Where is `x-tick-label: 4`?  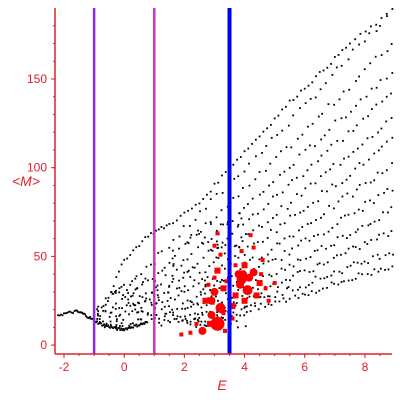
x-tick-label: 4 is located at coordinates (244, 367).